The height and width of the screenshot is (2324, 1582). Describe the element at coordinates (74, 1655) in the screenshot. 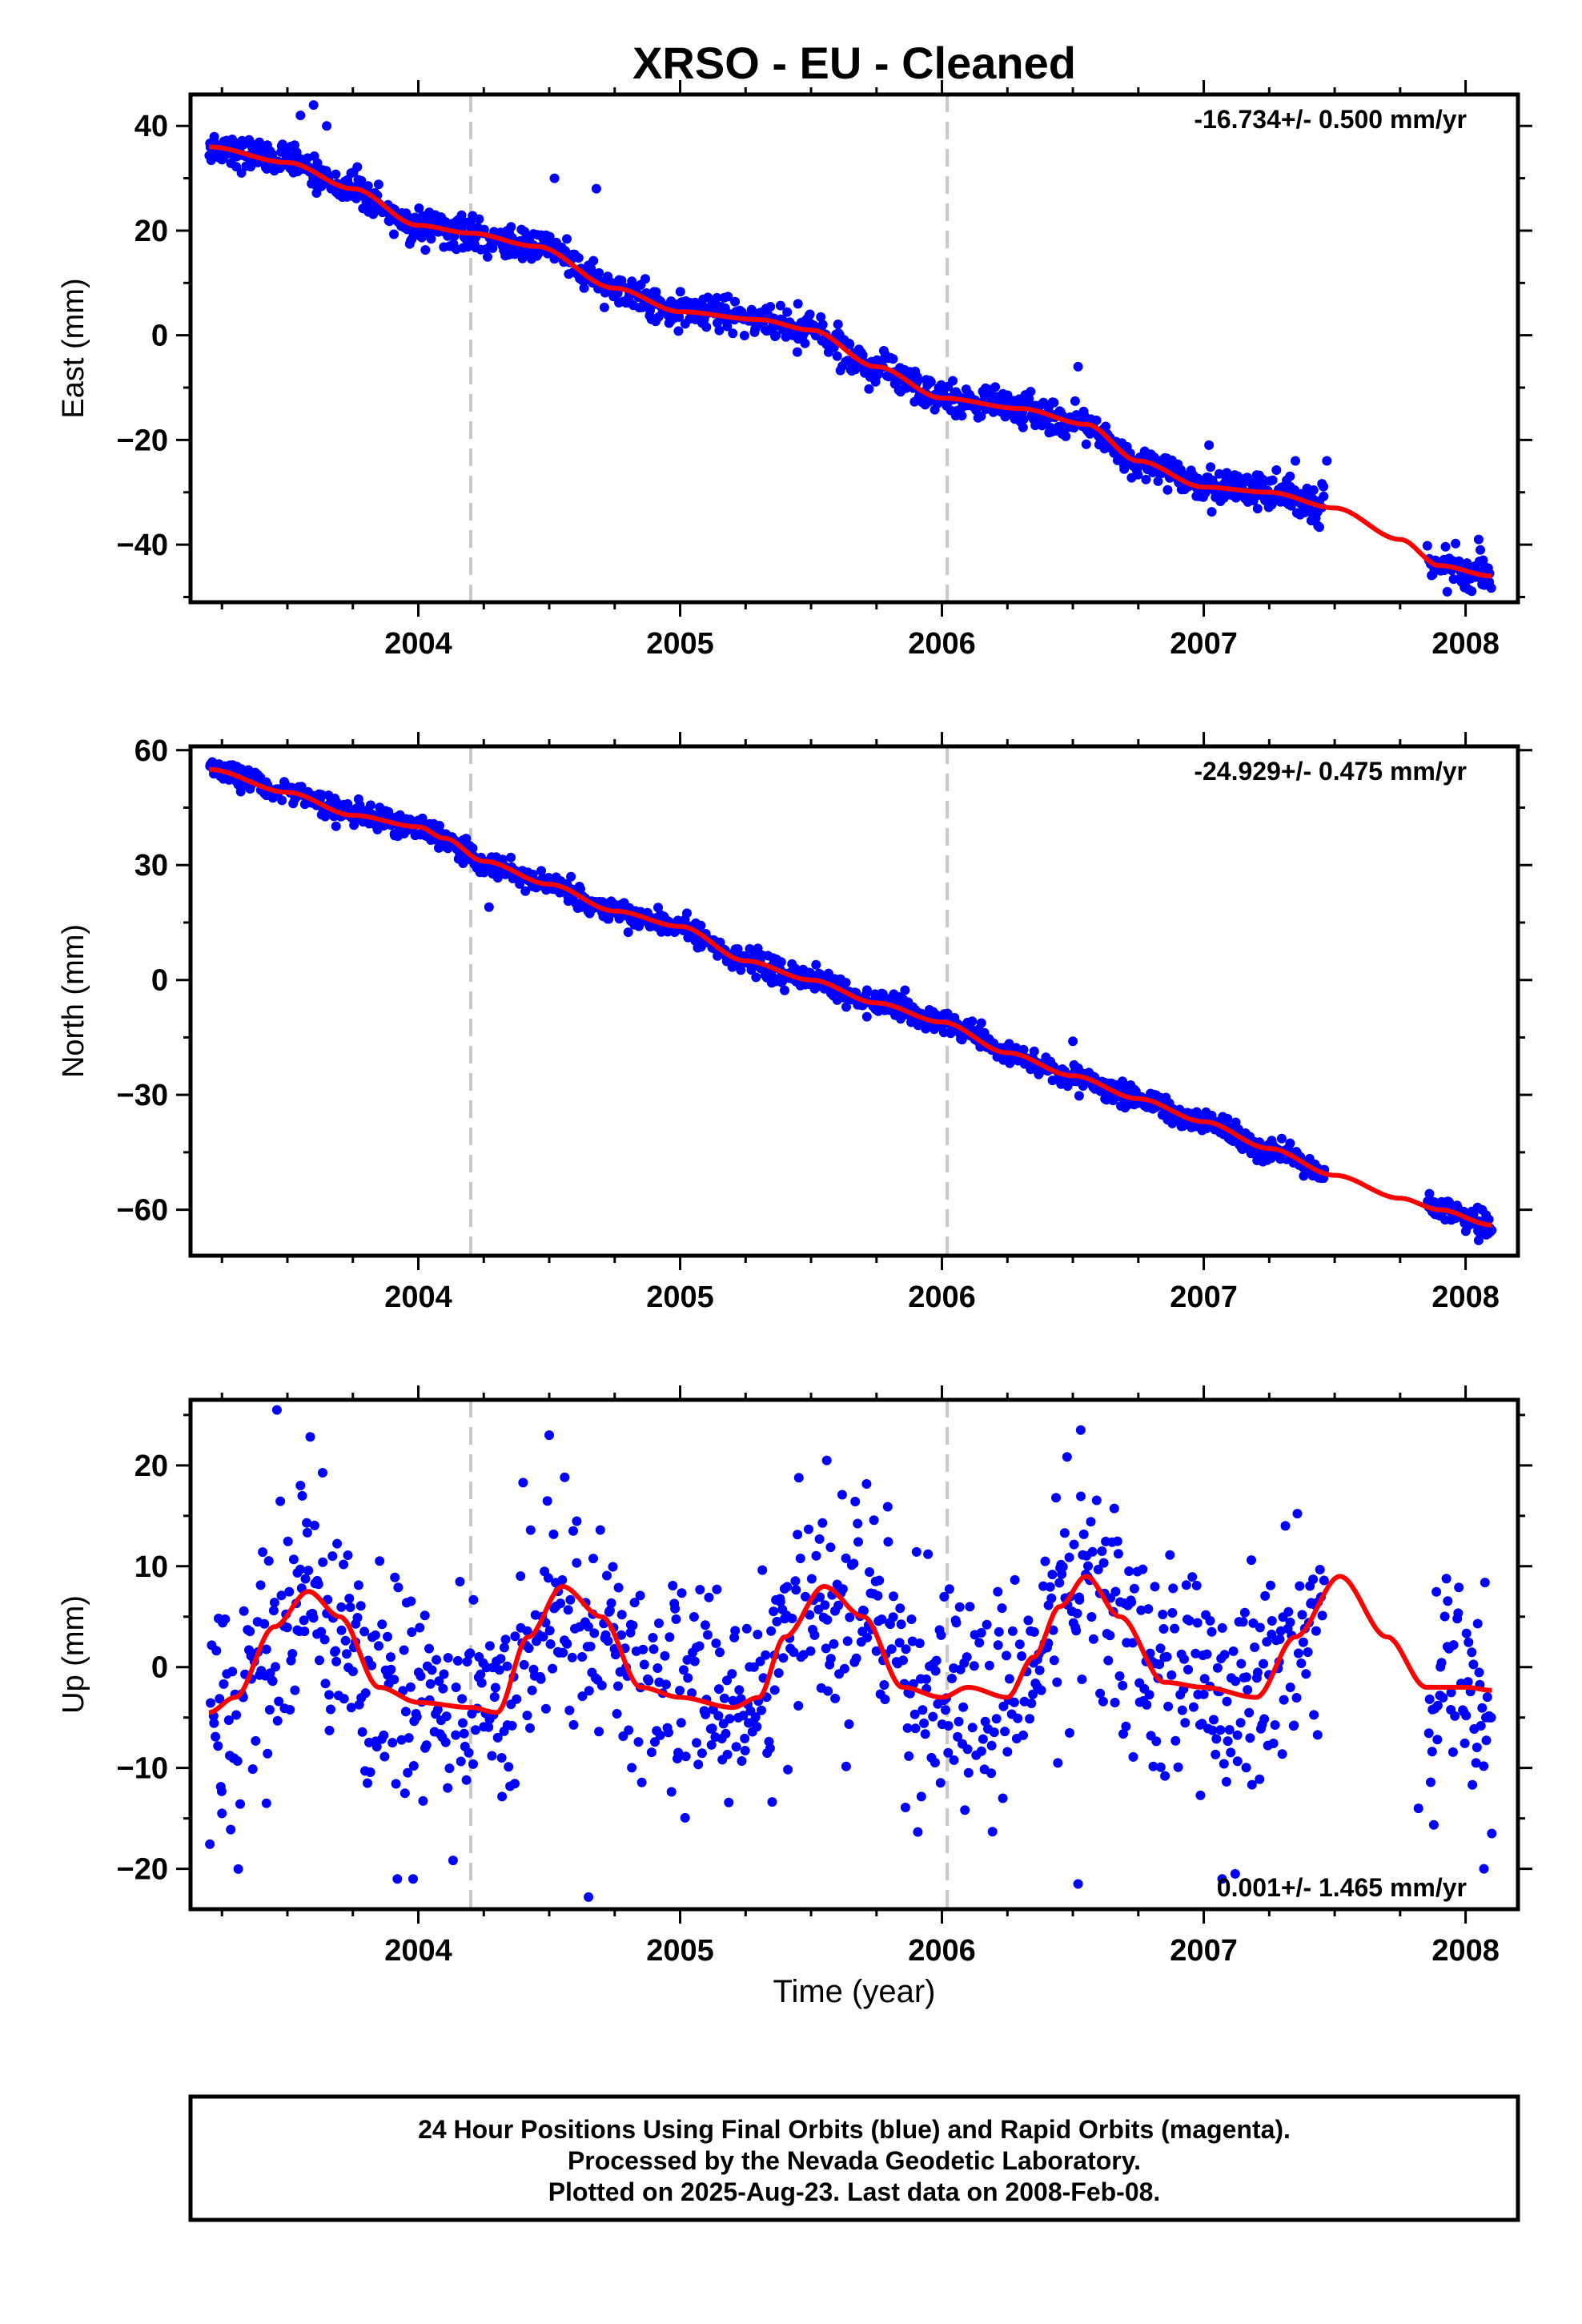

I see `up-y-axis-label: Up (mm)` at that location.